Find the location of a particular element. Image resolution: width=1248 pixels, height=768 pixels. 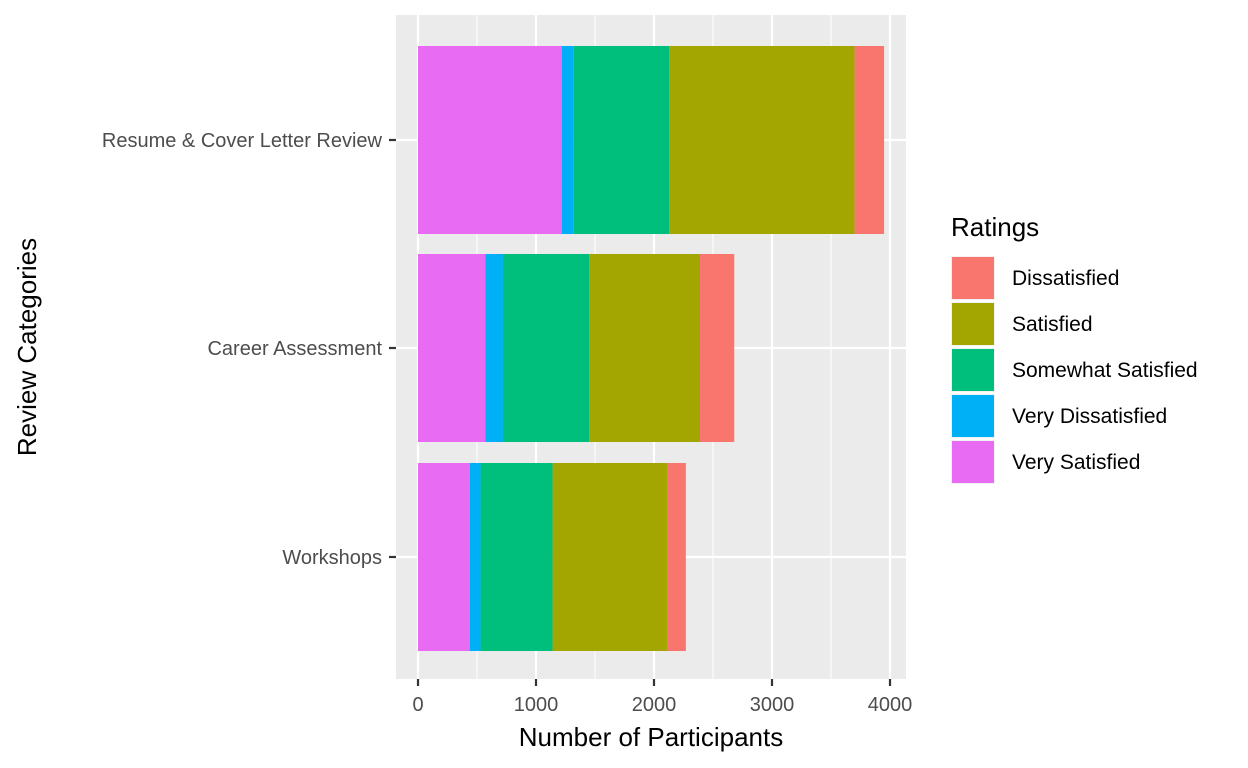

x-tick-label: 3000 is located at coordinates (772, 705).